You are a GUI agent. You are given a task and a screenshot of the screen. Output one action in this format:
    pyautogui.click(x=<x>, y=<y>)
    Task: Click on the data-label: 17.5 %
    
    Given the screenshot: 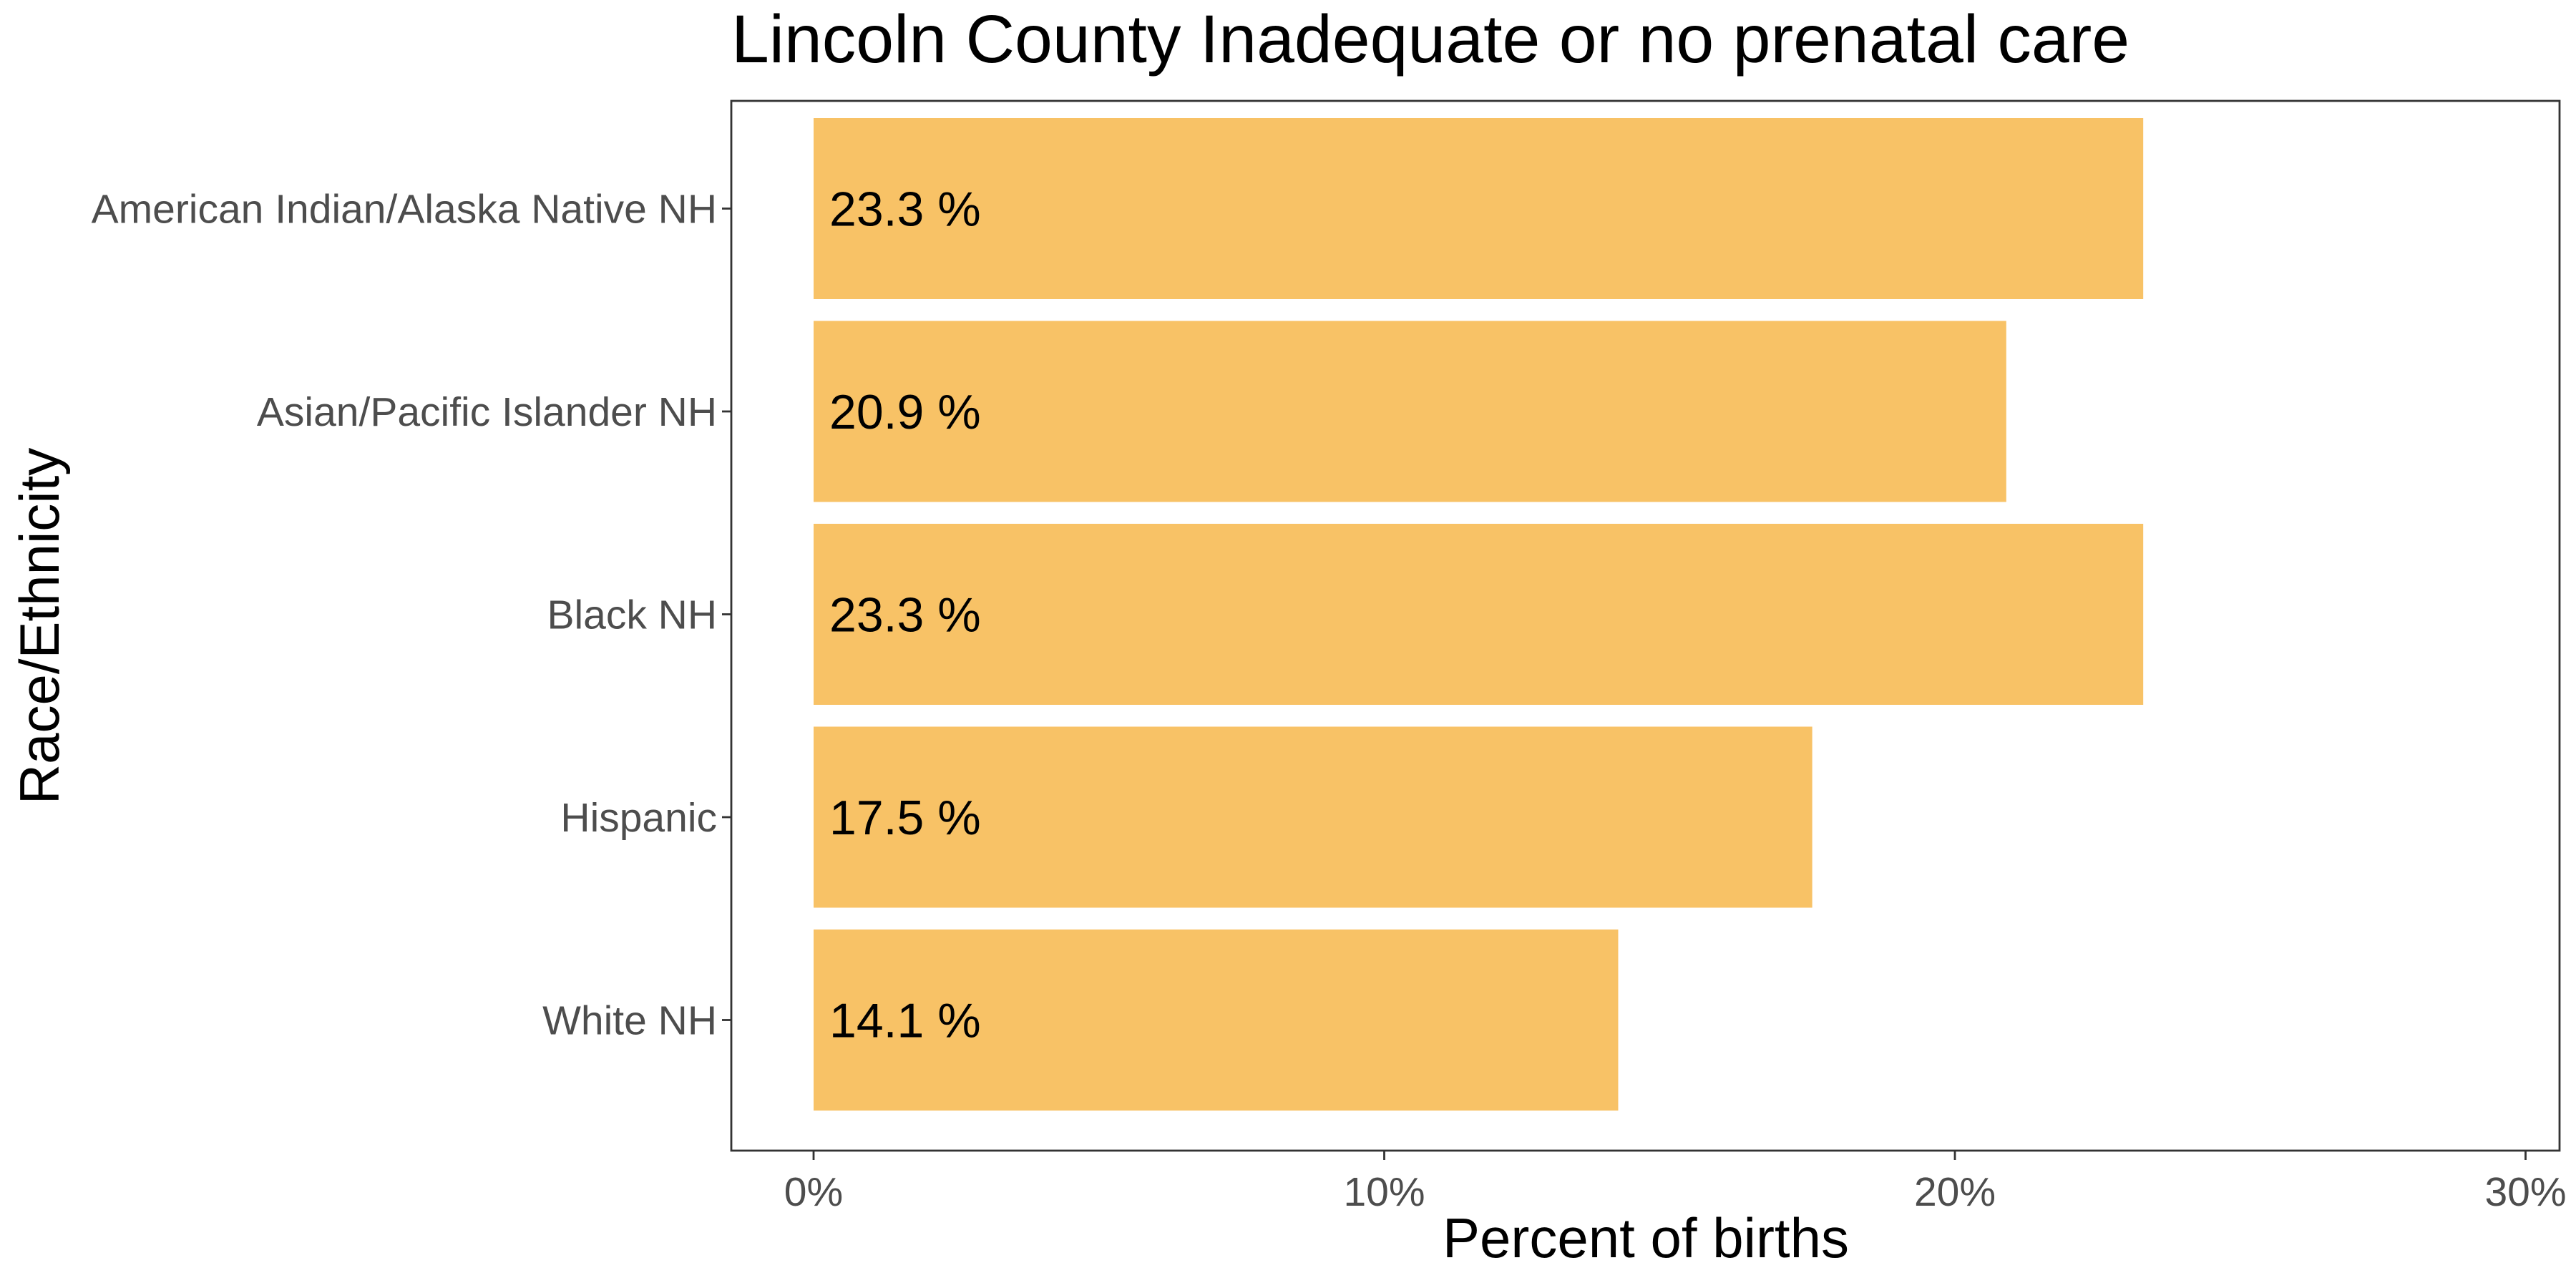 What is the action you would take?
    pyautogui.click(x=905, y=818)
    